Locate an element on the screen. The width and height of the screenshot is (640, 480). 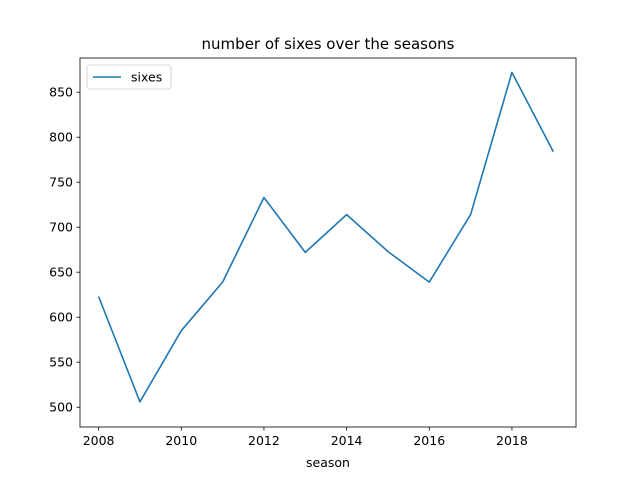
x-tick-label-2016: 2016 is located at coordinates (429, 440).